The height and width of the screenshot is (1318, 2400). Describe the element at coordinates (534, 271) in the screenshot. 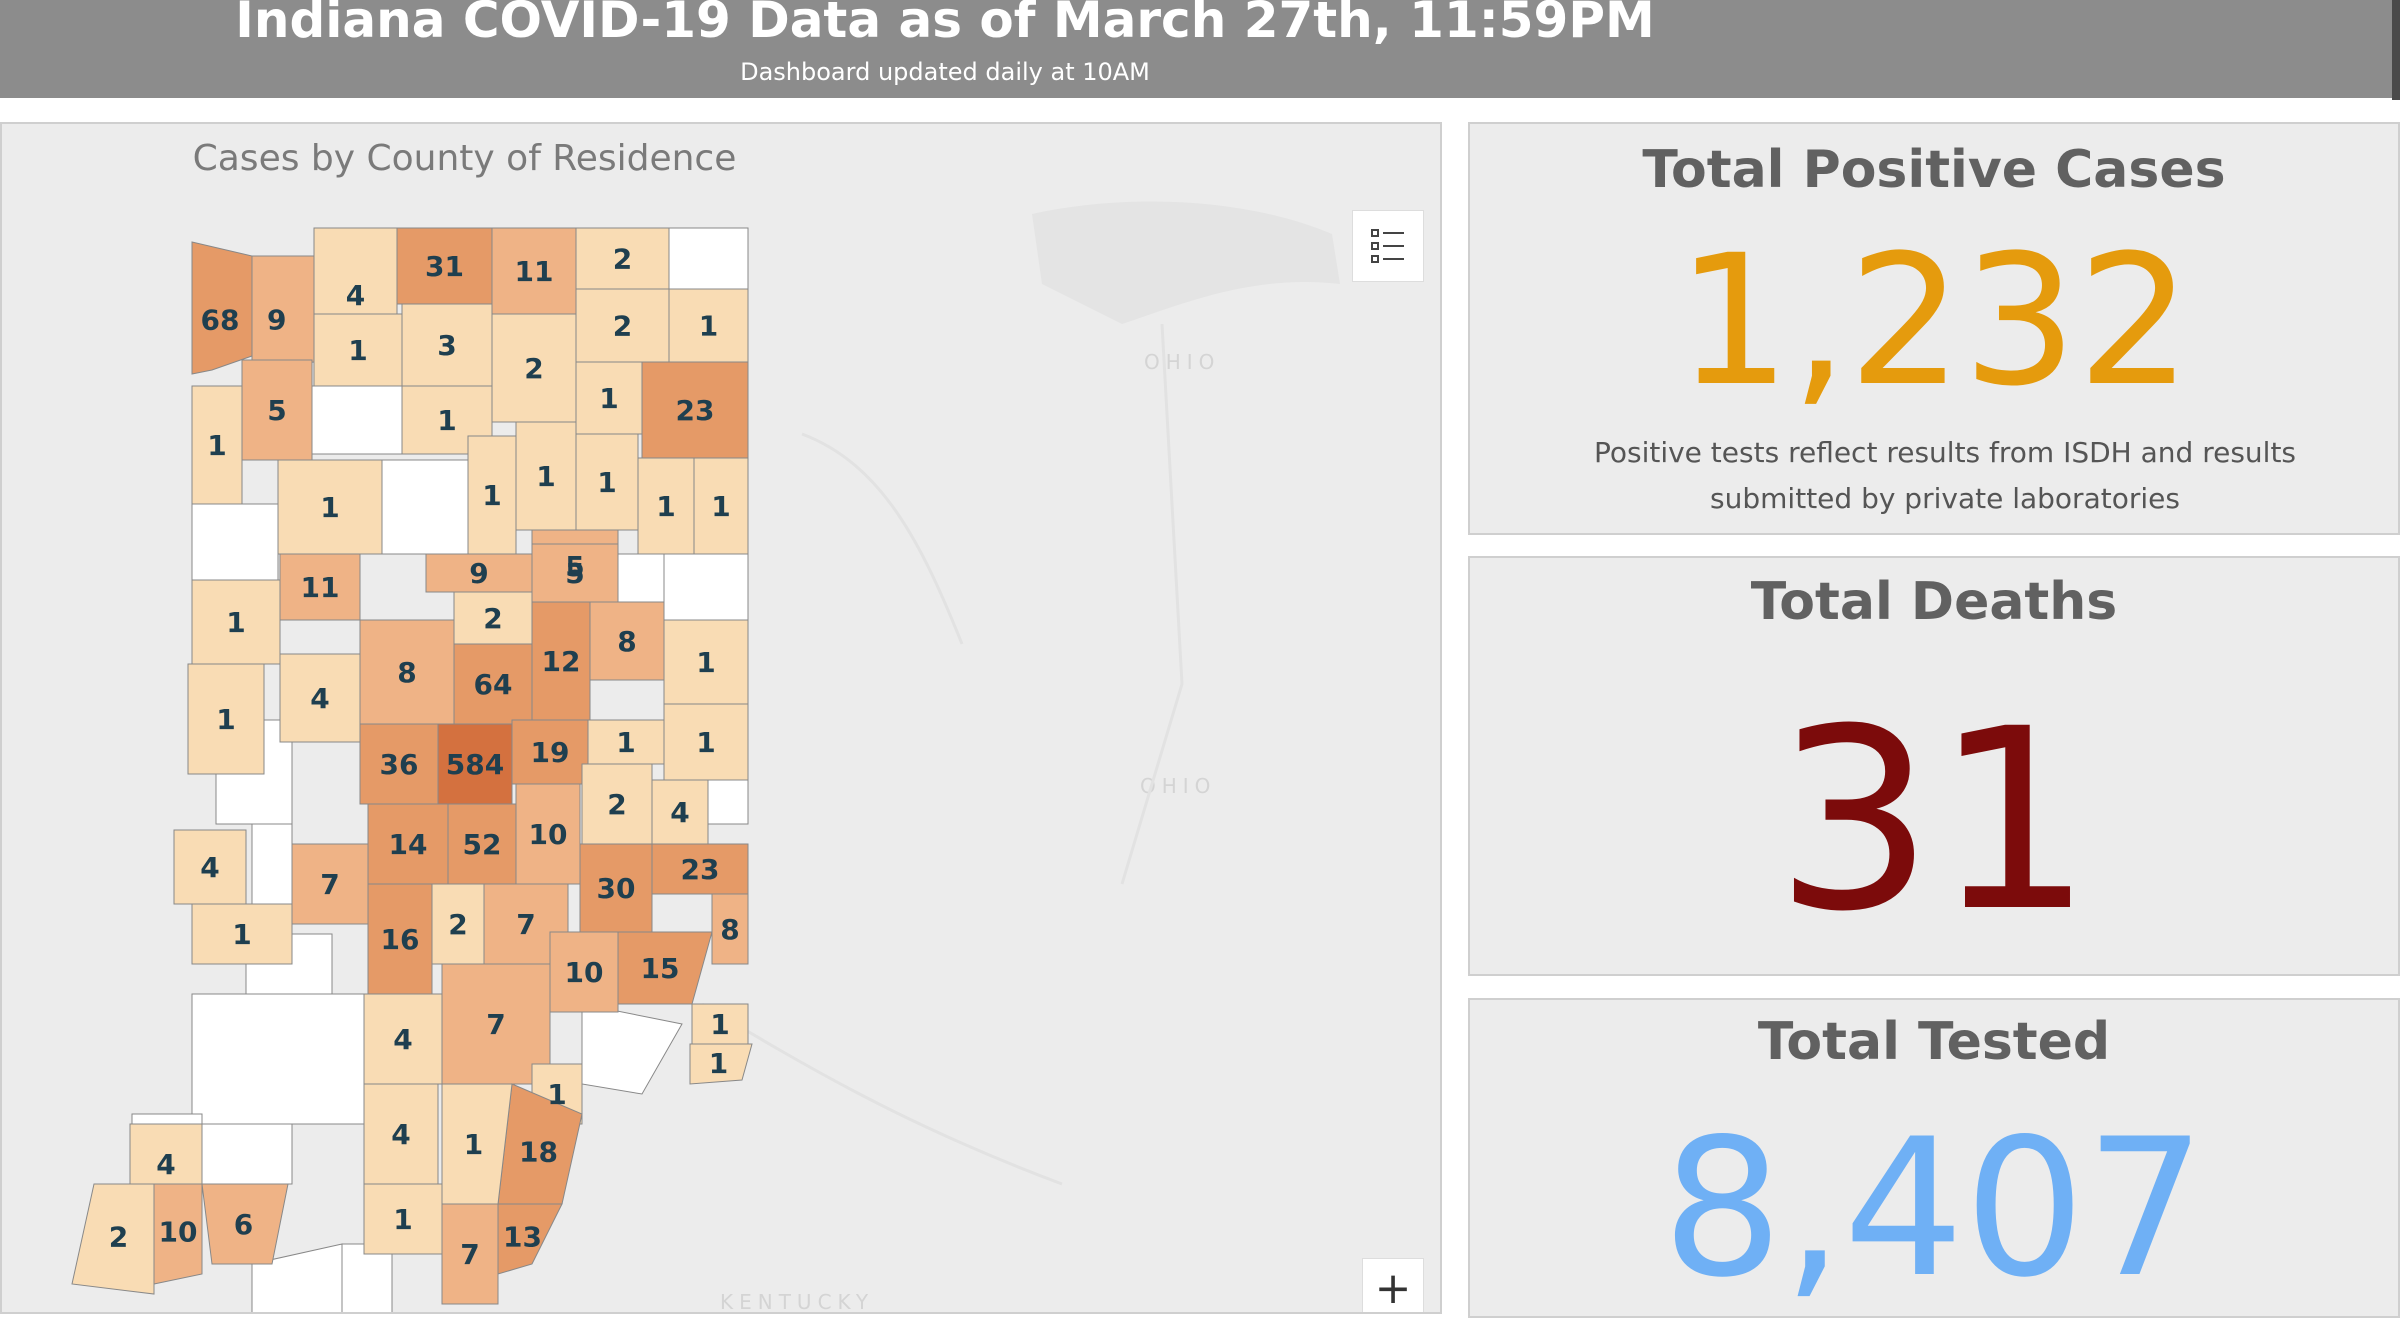

I see `county-case-count: 11` at that location.